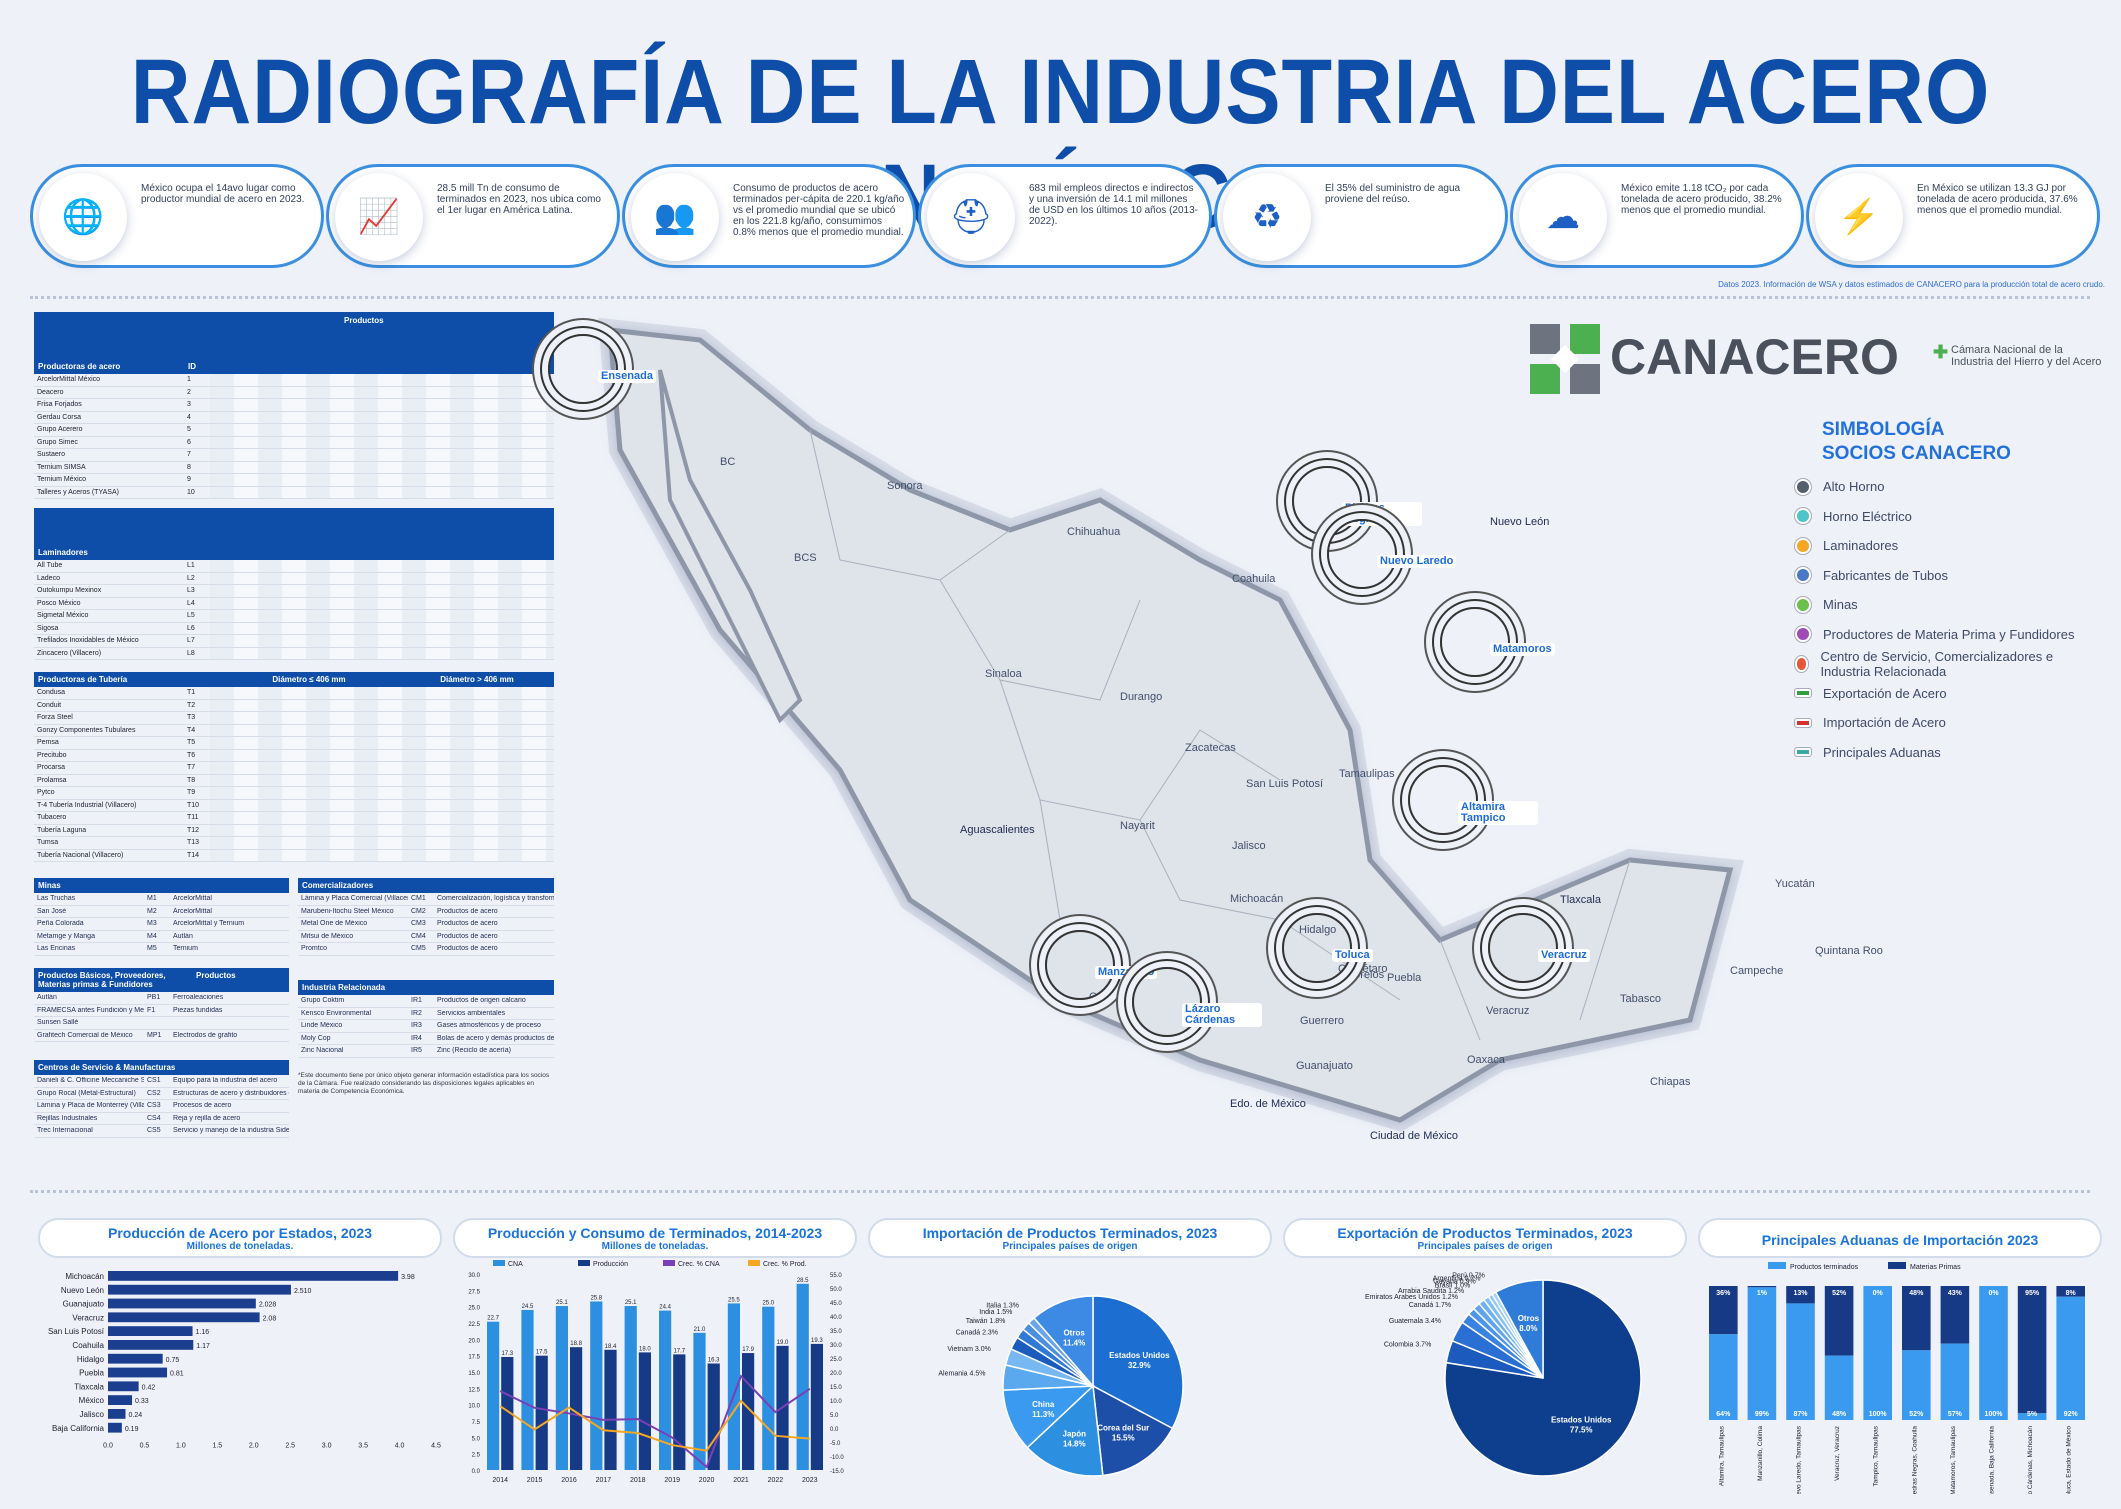 This screenshot has height=1509, width=2121. I want to click on table-row: Conduit T2, so click(294, 705).